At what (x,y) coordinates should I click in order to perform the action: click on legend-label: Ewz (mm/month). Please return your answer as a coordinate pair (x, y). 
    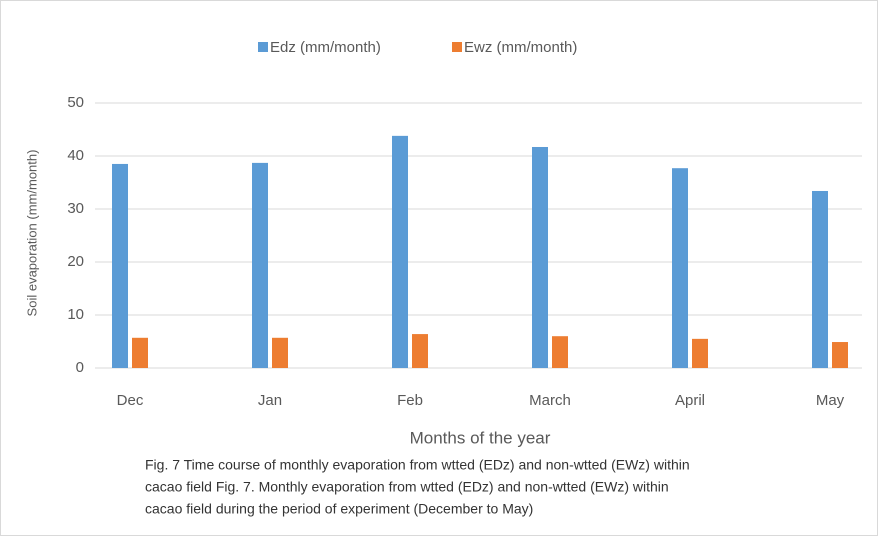
    Looking at the image, I should click on (520, 47).